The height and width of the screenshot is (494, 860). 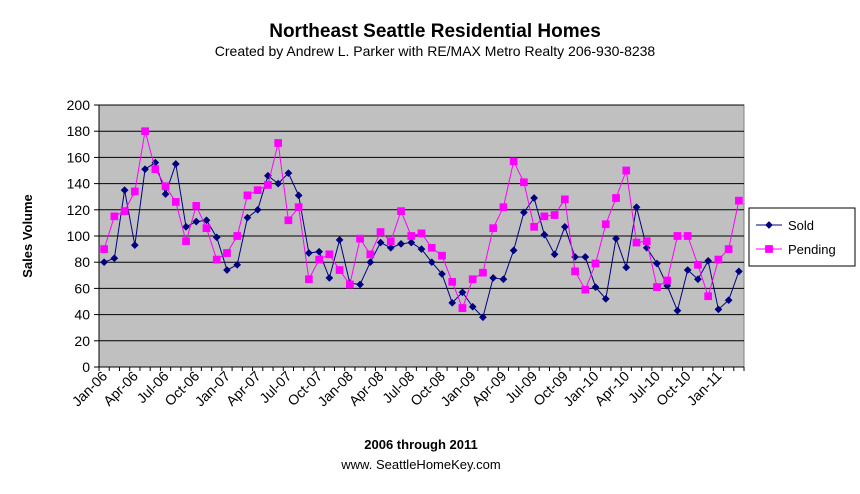 I want to click on legend-marker, so click(x=769, y=225).